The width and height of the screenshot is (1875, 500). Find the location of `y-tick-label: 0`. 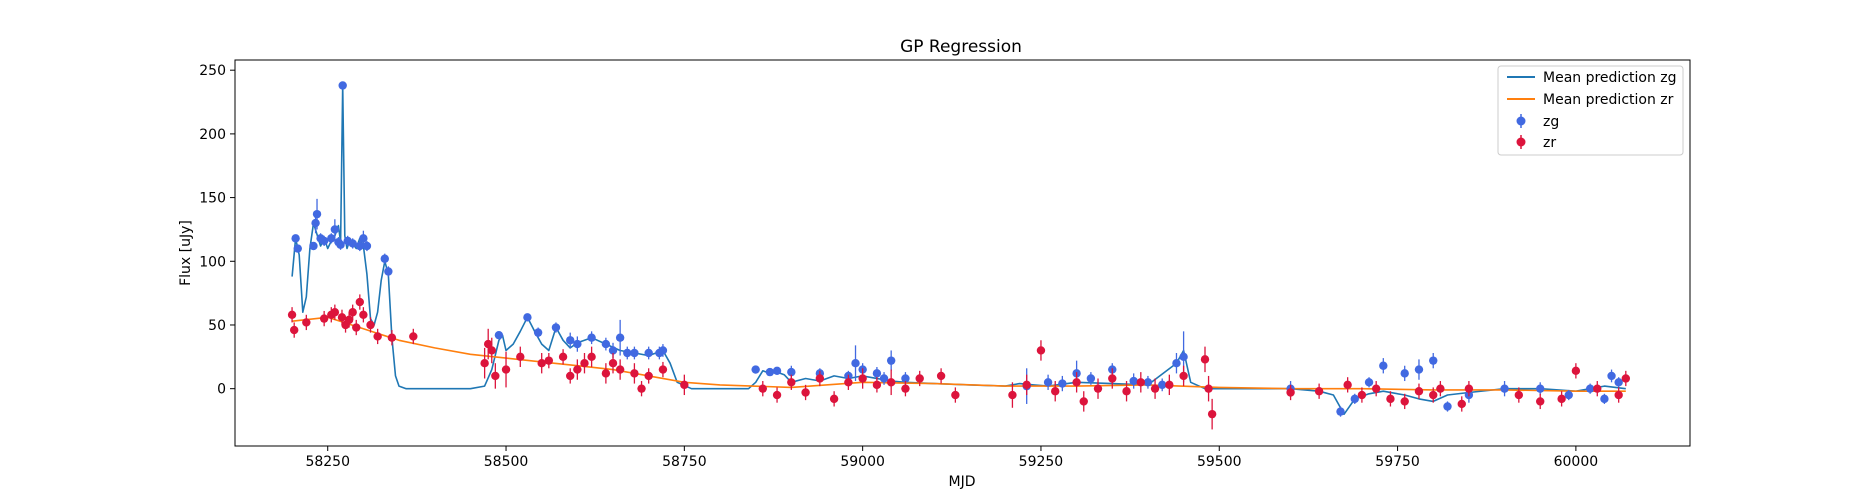

y-tick-label: 0 is located at coordinates (221, 390).